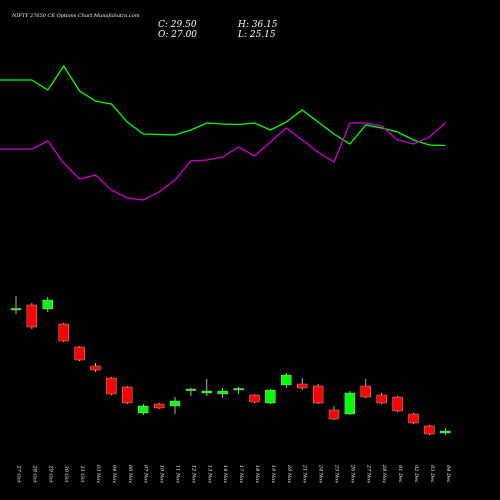 The width and height of the screenshot is (500, 500). I want to click on candle-28-oct, so click(32, 316).